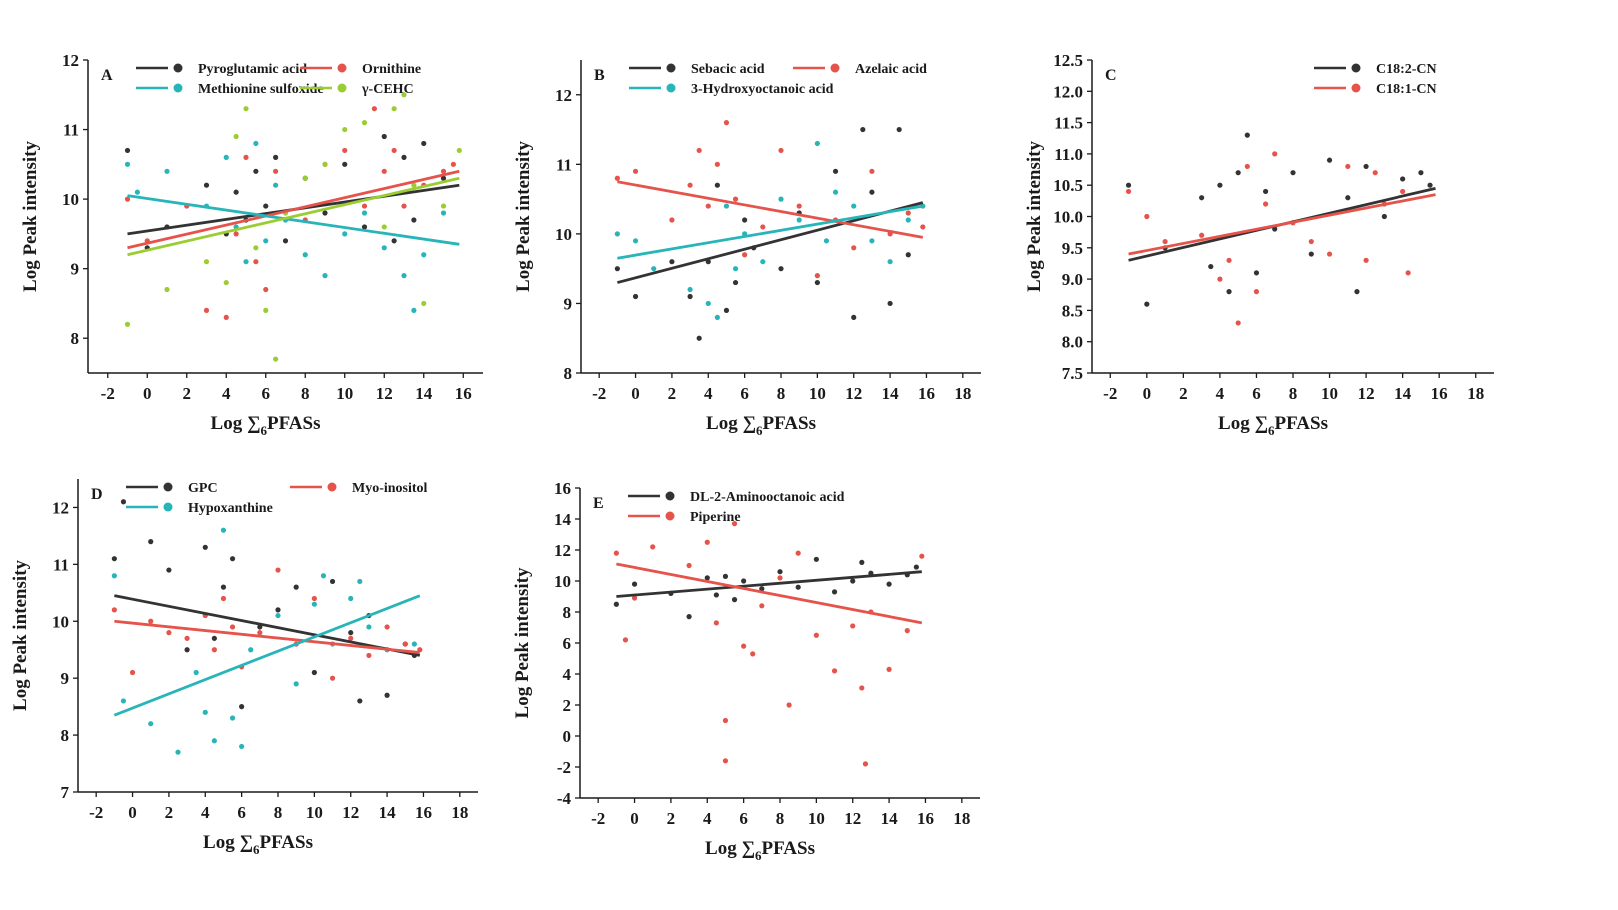 The image size is (1618, 910). I want to click on y-tick-label: -4, so click(564, 798).